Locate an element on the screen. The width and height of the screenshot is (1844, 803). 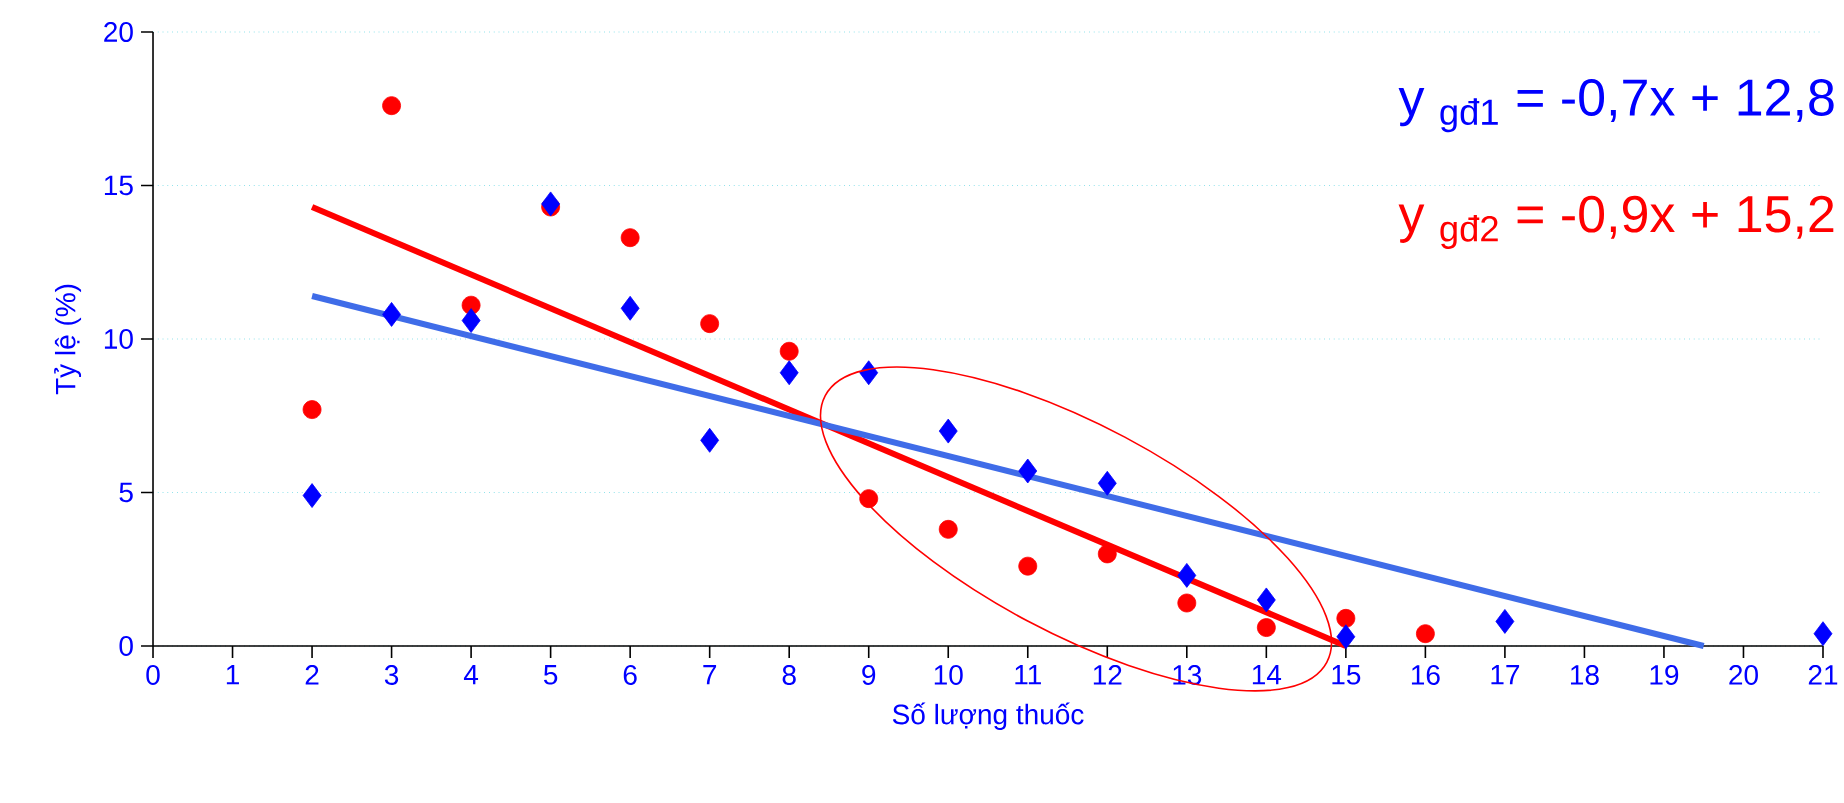
x-tick-label: 0 is located at coordinates (153, 675).